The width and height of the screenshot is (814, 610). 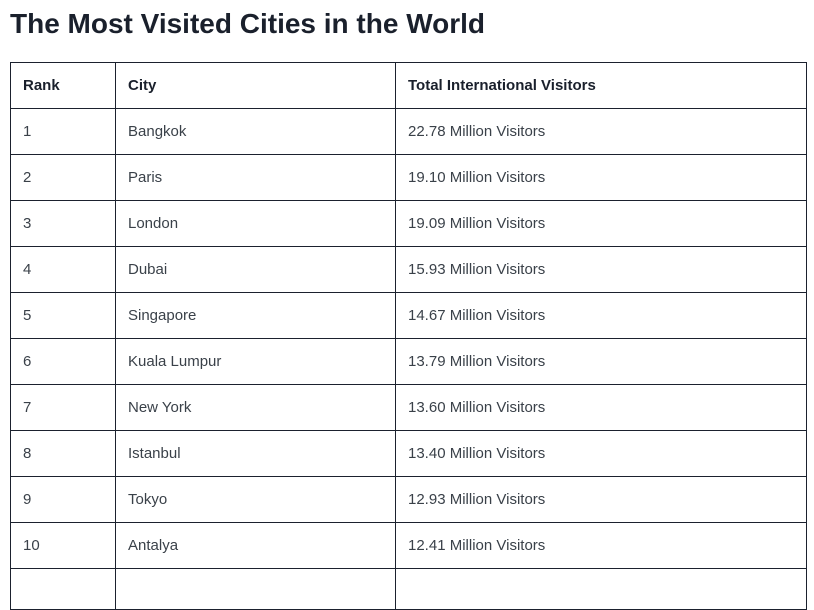 What do you see at coordinates (63, 131) in the screenshot?
I see `rank-cell: 1` at bounding box center [63, 131].